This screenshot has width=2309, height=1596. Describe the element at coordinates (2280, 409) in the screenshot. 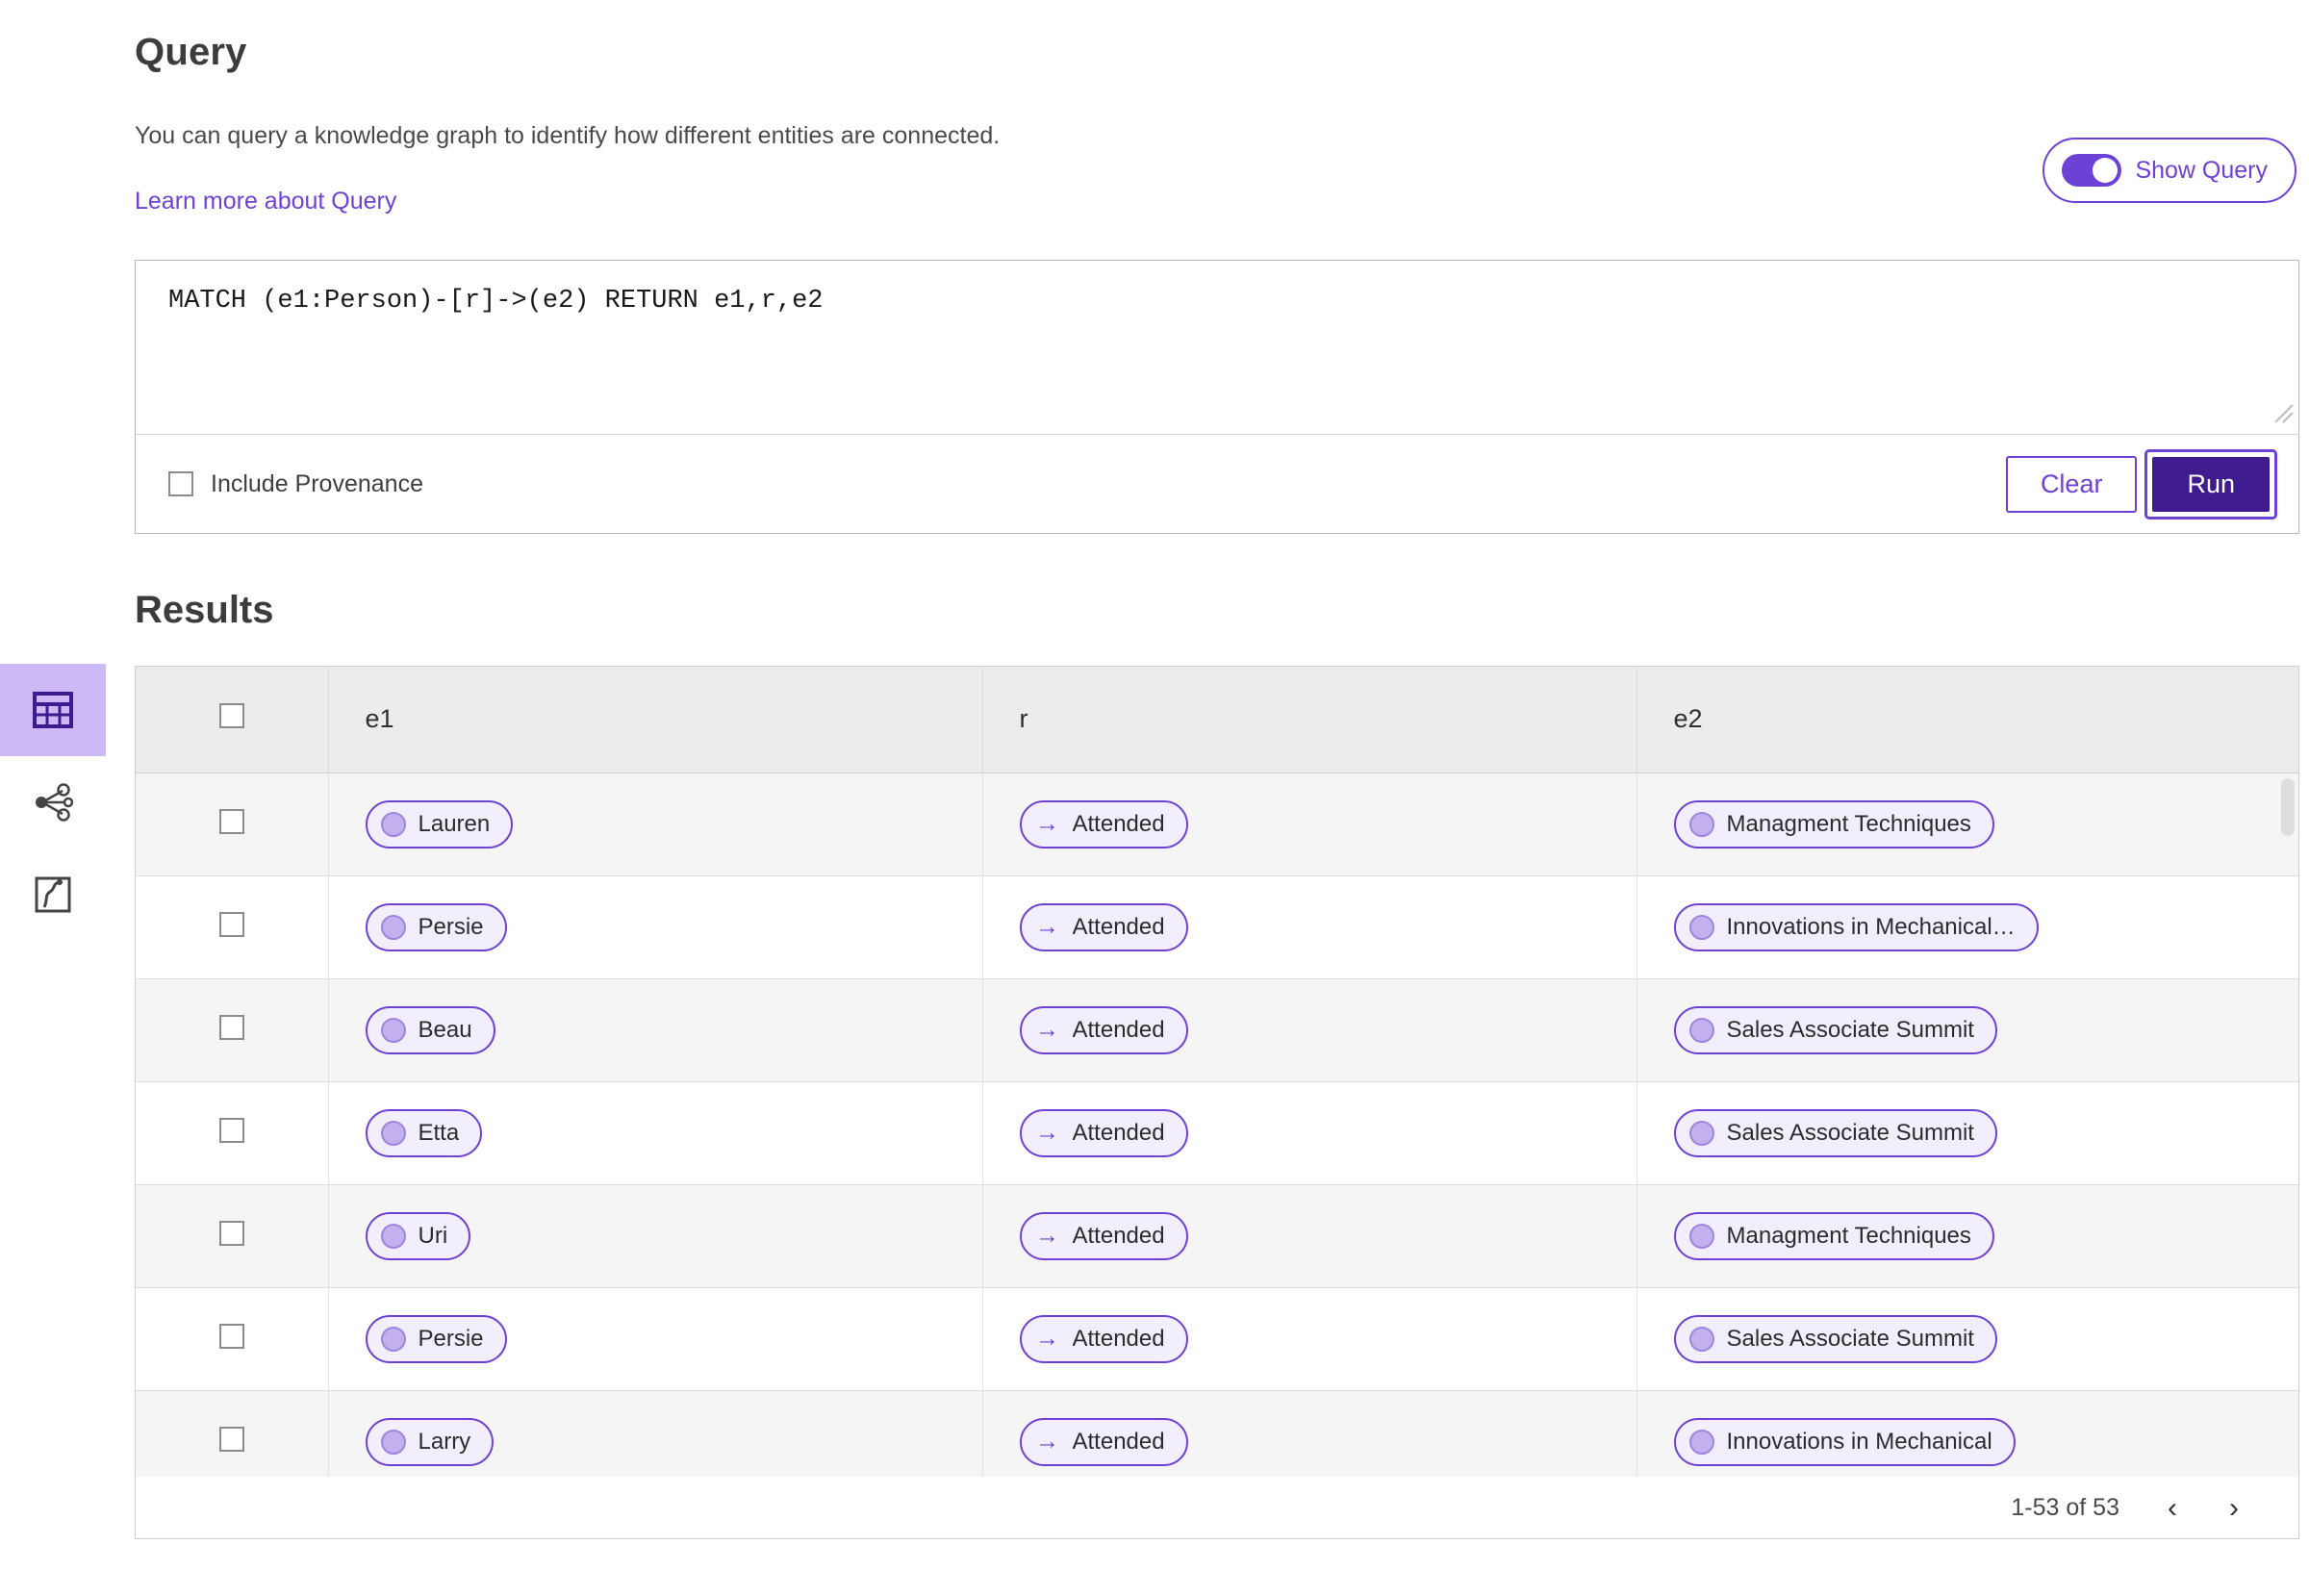

I see `resize-handle-icon` at that location.